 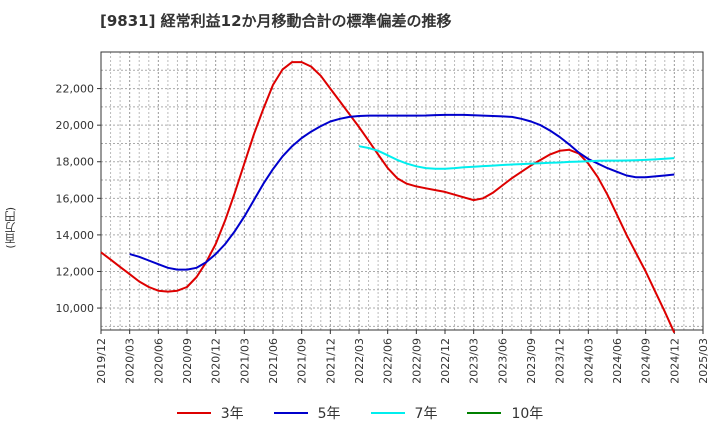 I want to click on x-tick-label: 2025/03, so click(x=703, y=361).